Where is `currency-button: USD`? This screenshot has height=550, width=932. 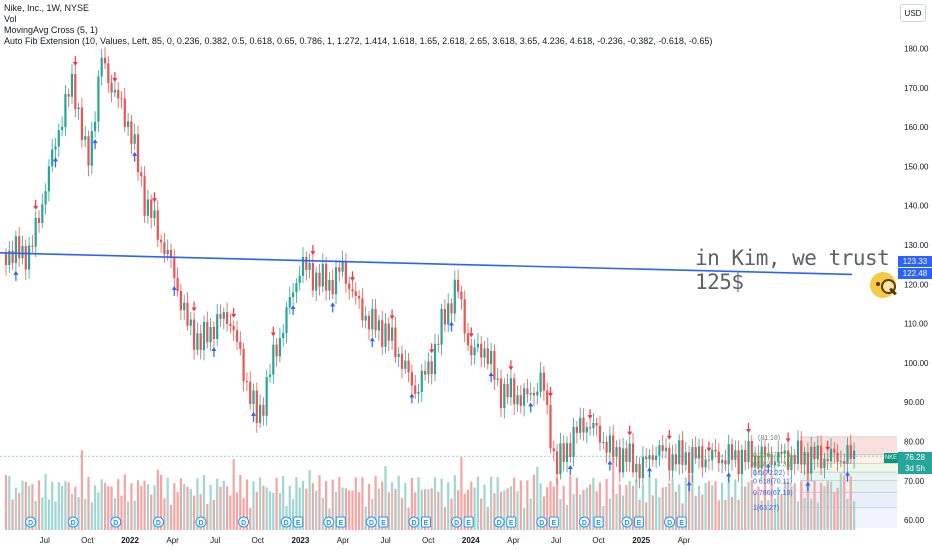 currency-button: USD is located at coordinates (913, 13).